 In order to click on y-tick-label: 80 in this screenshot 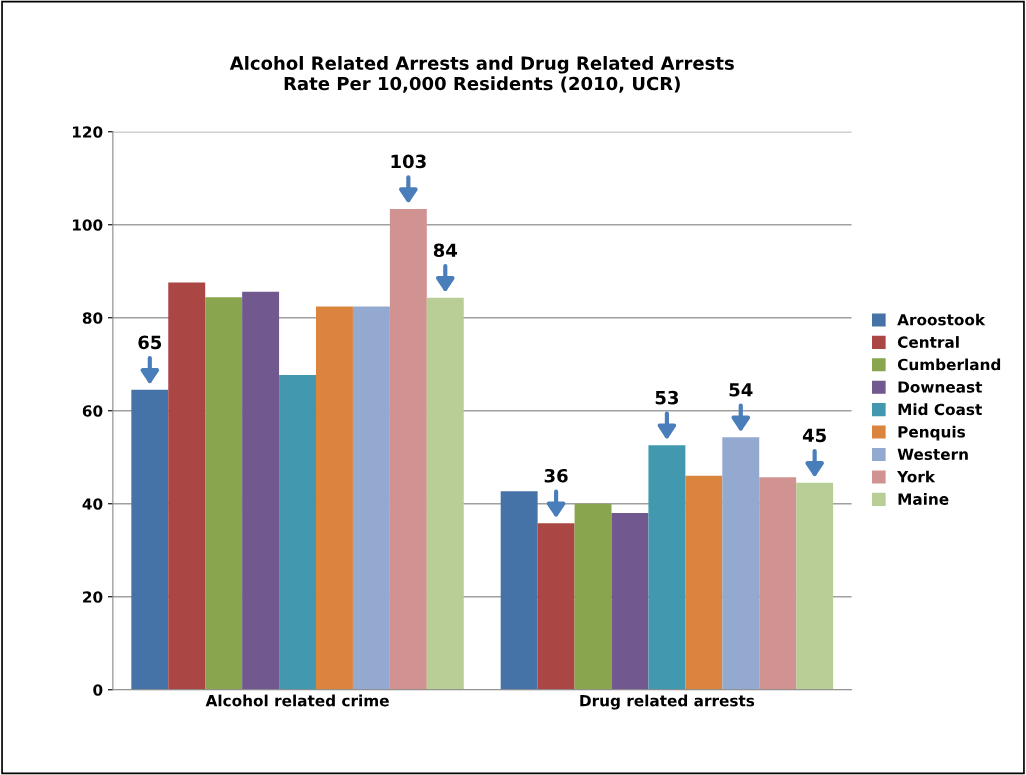, I will do `click(92, 318)`.